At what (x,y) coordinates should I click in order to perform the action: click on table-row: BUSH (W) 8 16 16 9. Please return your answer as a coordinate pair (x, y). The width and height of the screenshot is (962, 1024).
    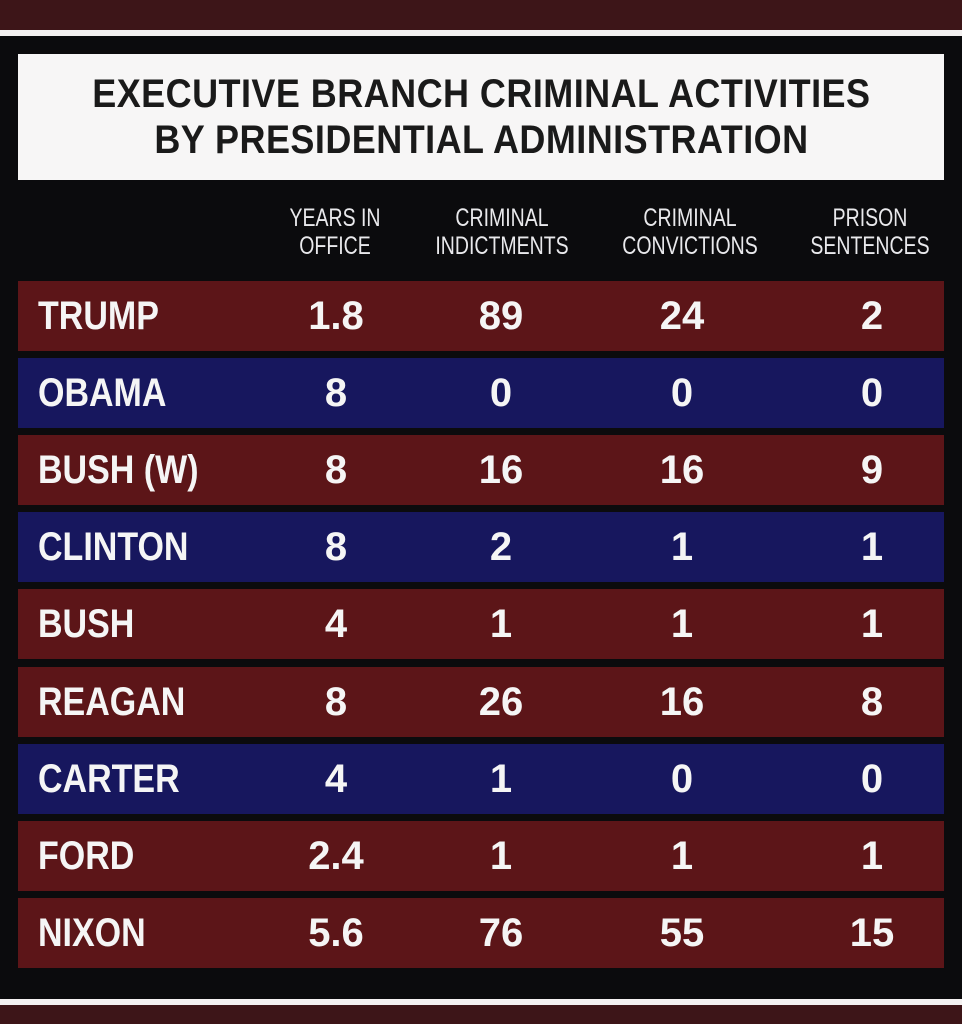
    Looking at the image, I should click on (481, 470).